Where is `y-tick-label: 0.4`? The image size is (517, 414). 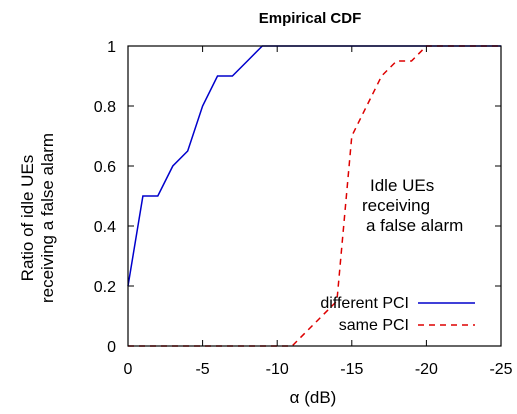 y-tick-label: 0.4 is located at coordinates (105, 227).